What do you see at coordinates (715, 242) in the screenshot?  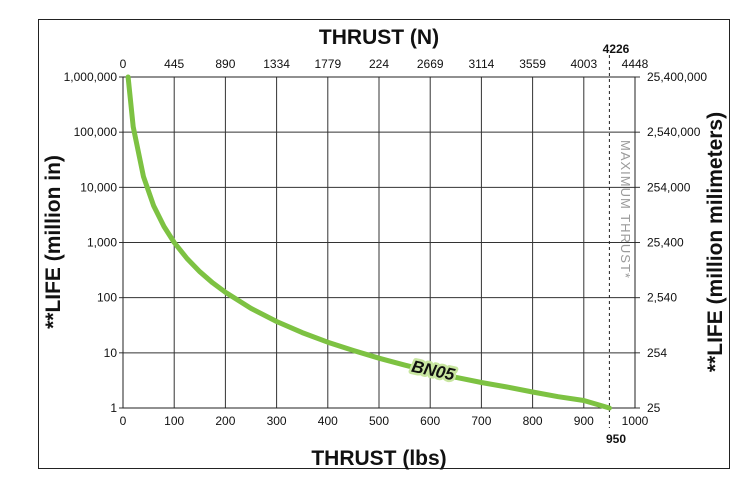 I see `y-right-axis-label: **LIFE (million milimeters)` at bounding box center [715, 242].